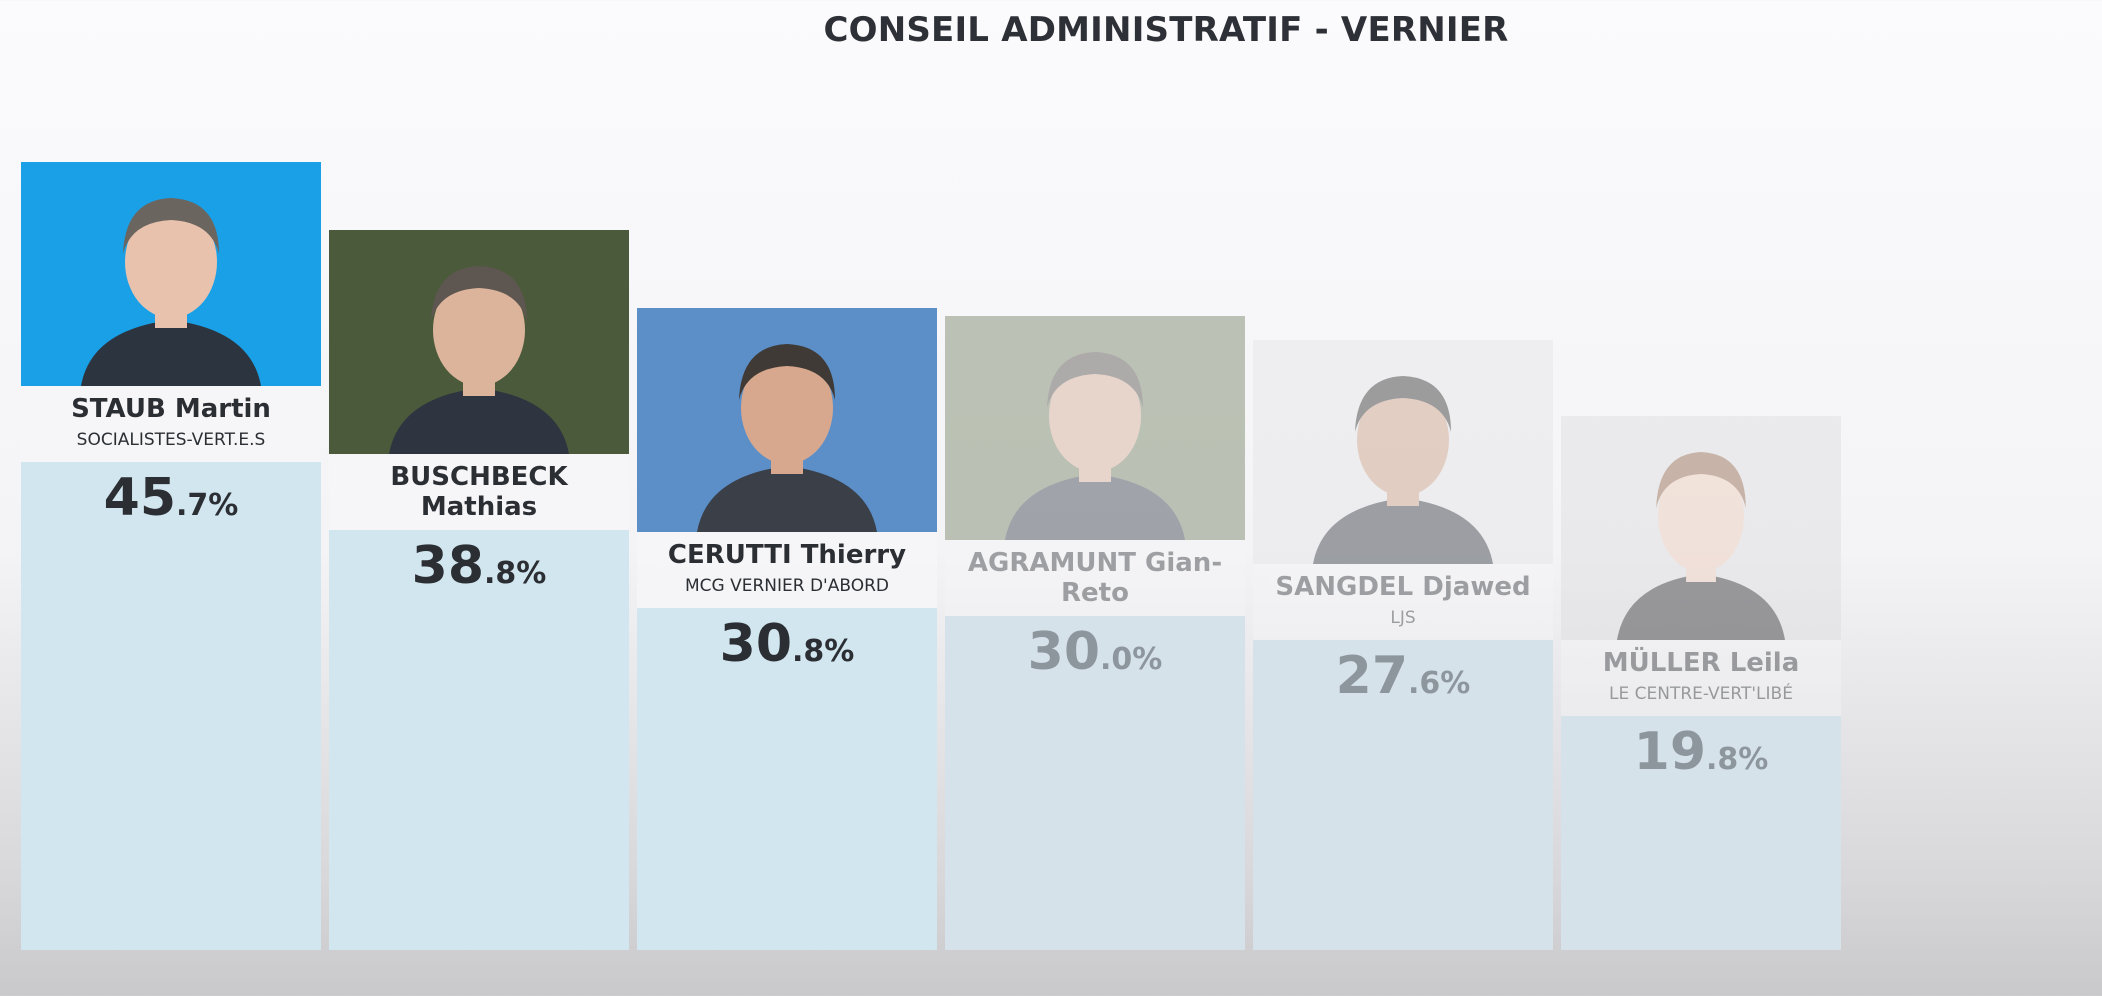 This screenshot has width=2102, height=996. I want to click on candidate-name: SANGDEL Djawed, so click(1403, 587).